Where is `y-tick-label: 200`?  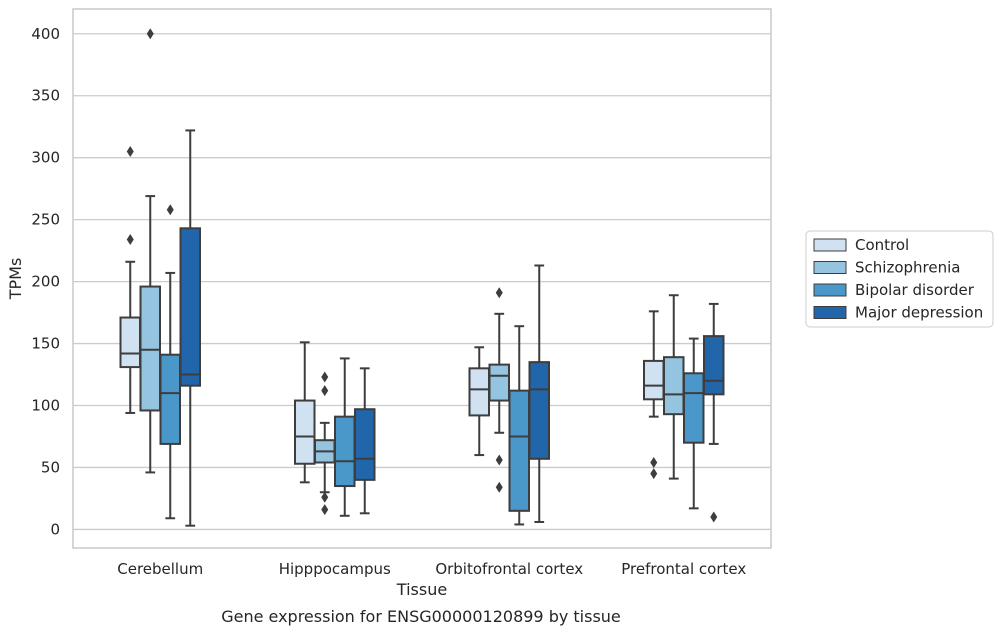
y-tick-label: 200 is located at coordinates (45, 282).